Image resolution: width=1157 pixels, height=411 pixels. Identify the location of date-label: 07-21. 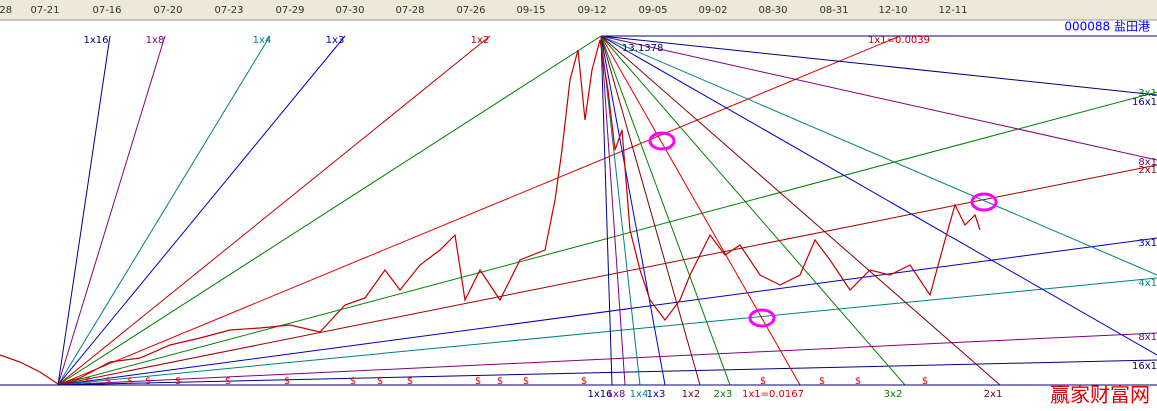
(44, 10).